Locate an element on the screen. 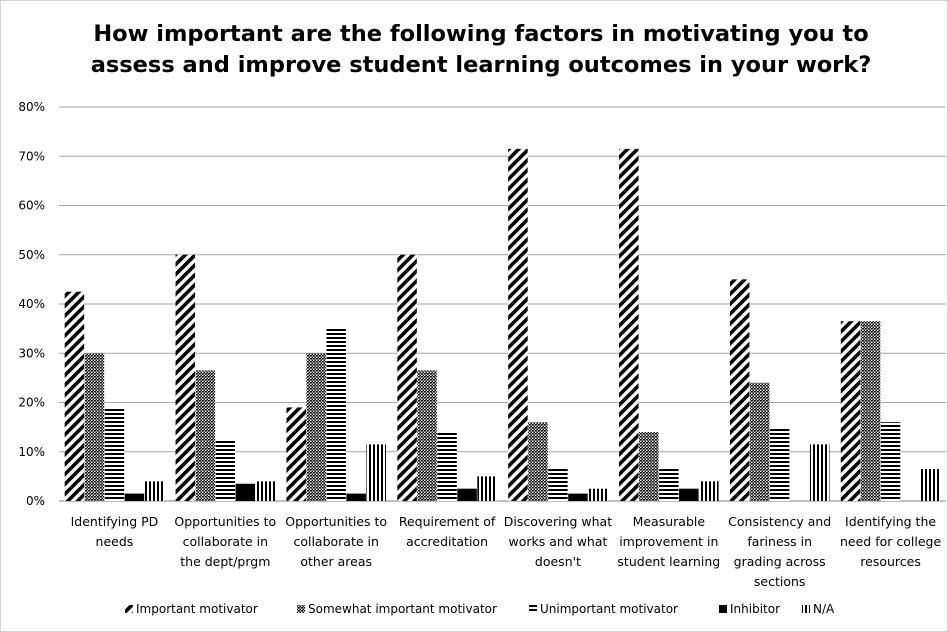  legend-label: Somewhat important motivator is located at coordinates (402, 609).